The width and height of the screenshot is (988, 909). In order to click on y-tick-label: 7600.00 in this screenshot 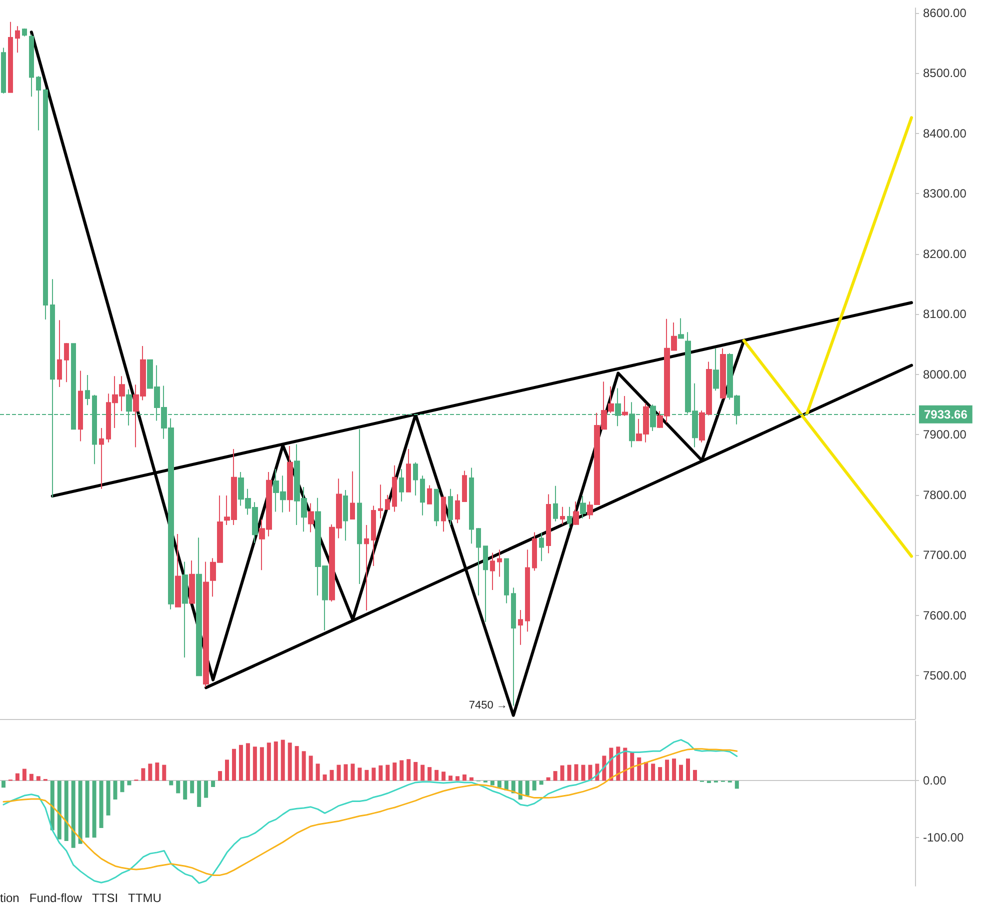, I will do `click(945, 615)`.